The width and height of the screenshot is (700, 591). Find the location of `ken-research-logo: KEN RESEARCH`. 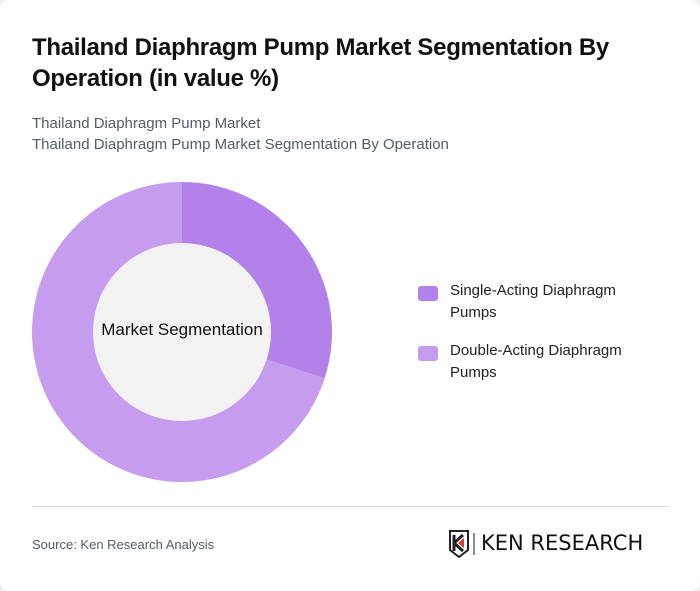

ken-research-logo: KEN RESEARCH is located at coordinates (558, 544).